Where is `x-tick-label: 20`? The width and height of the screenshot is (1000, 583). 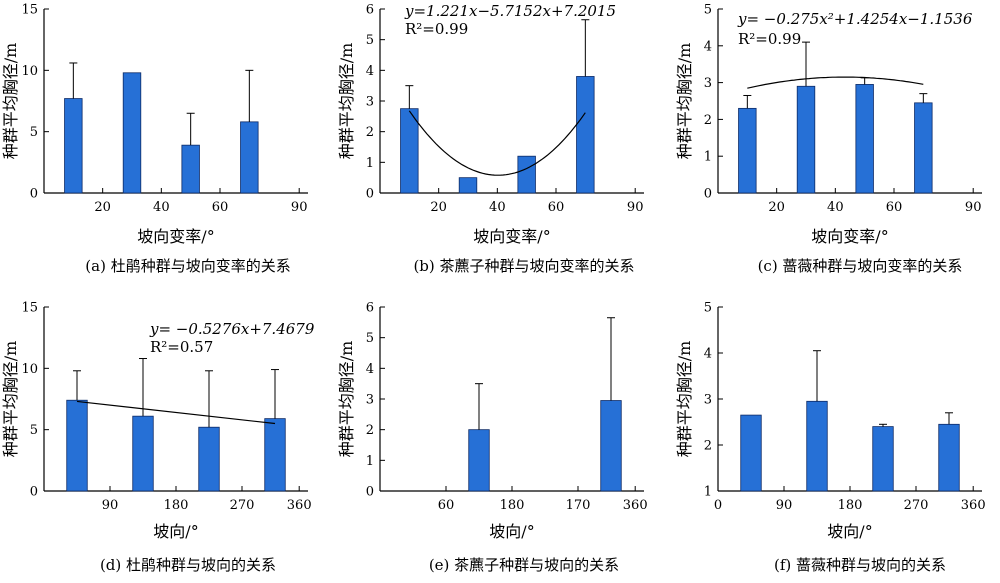 x-tick-label: 20 is located at coordinates (102, 207).